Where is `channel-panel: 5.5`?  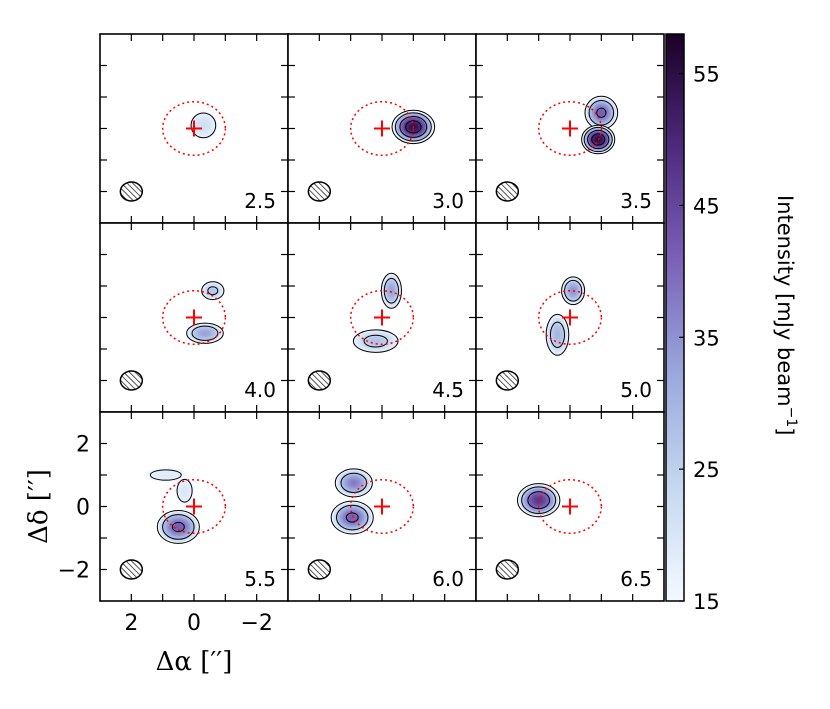
channel-panel: 5.5 is located at coordinates (194, 506).